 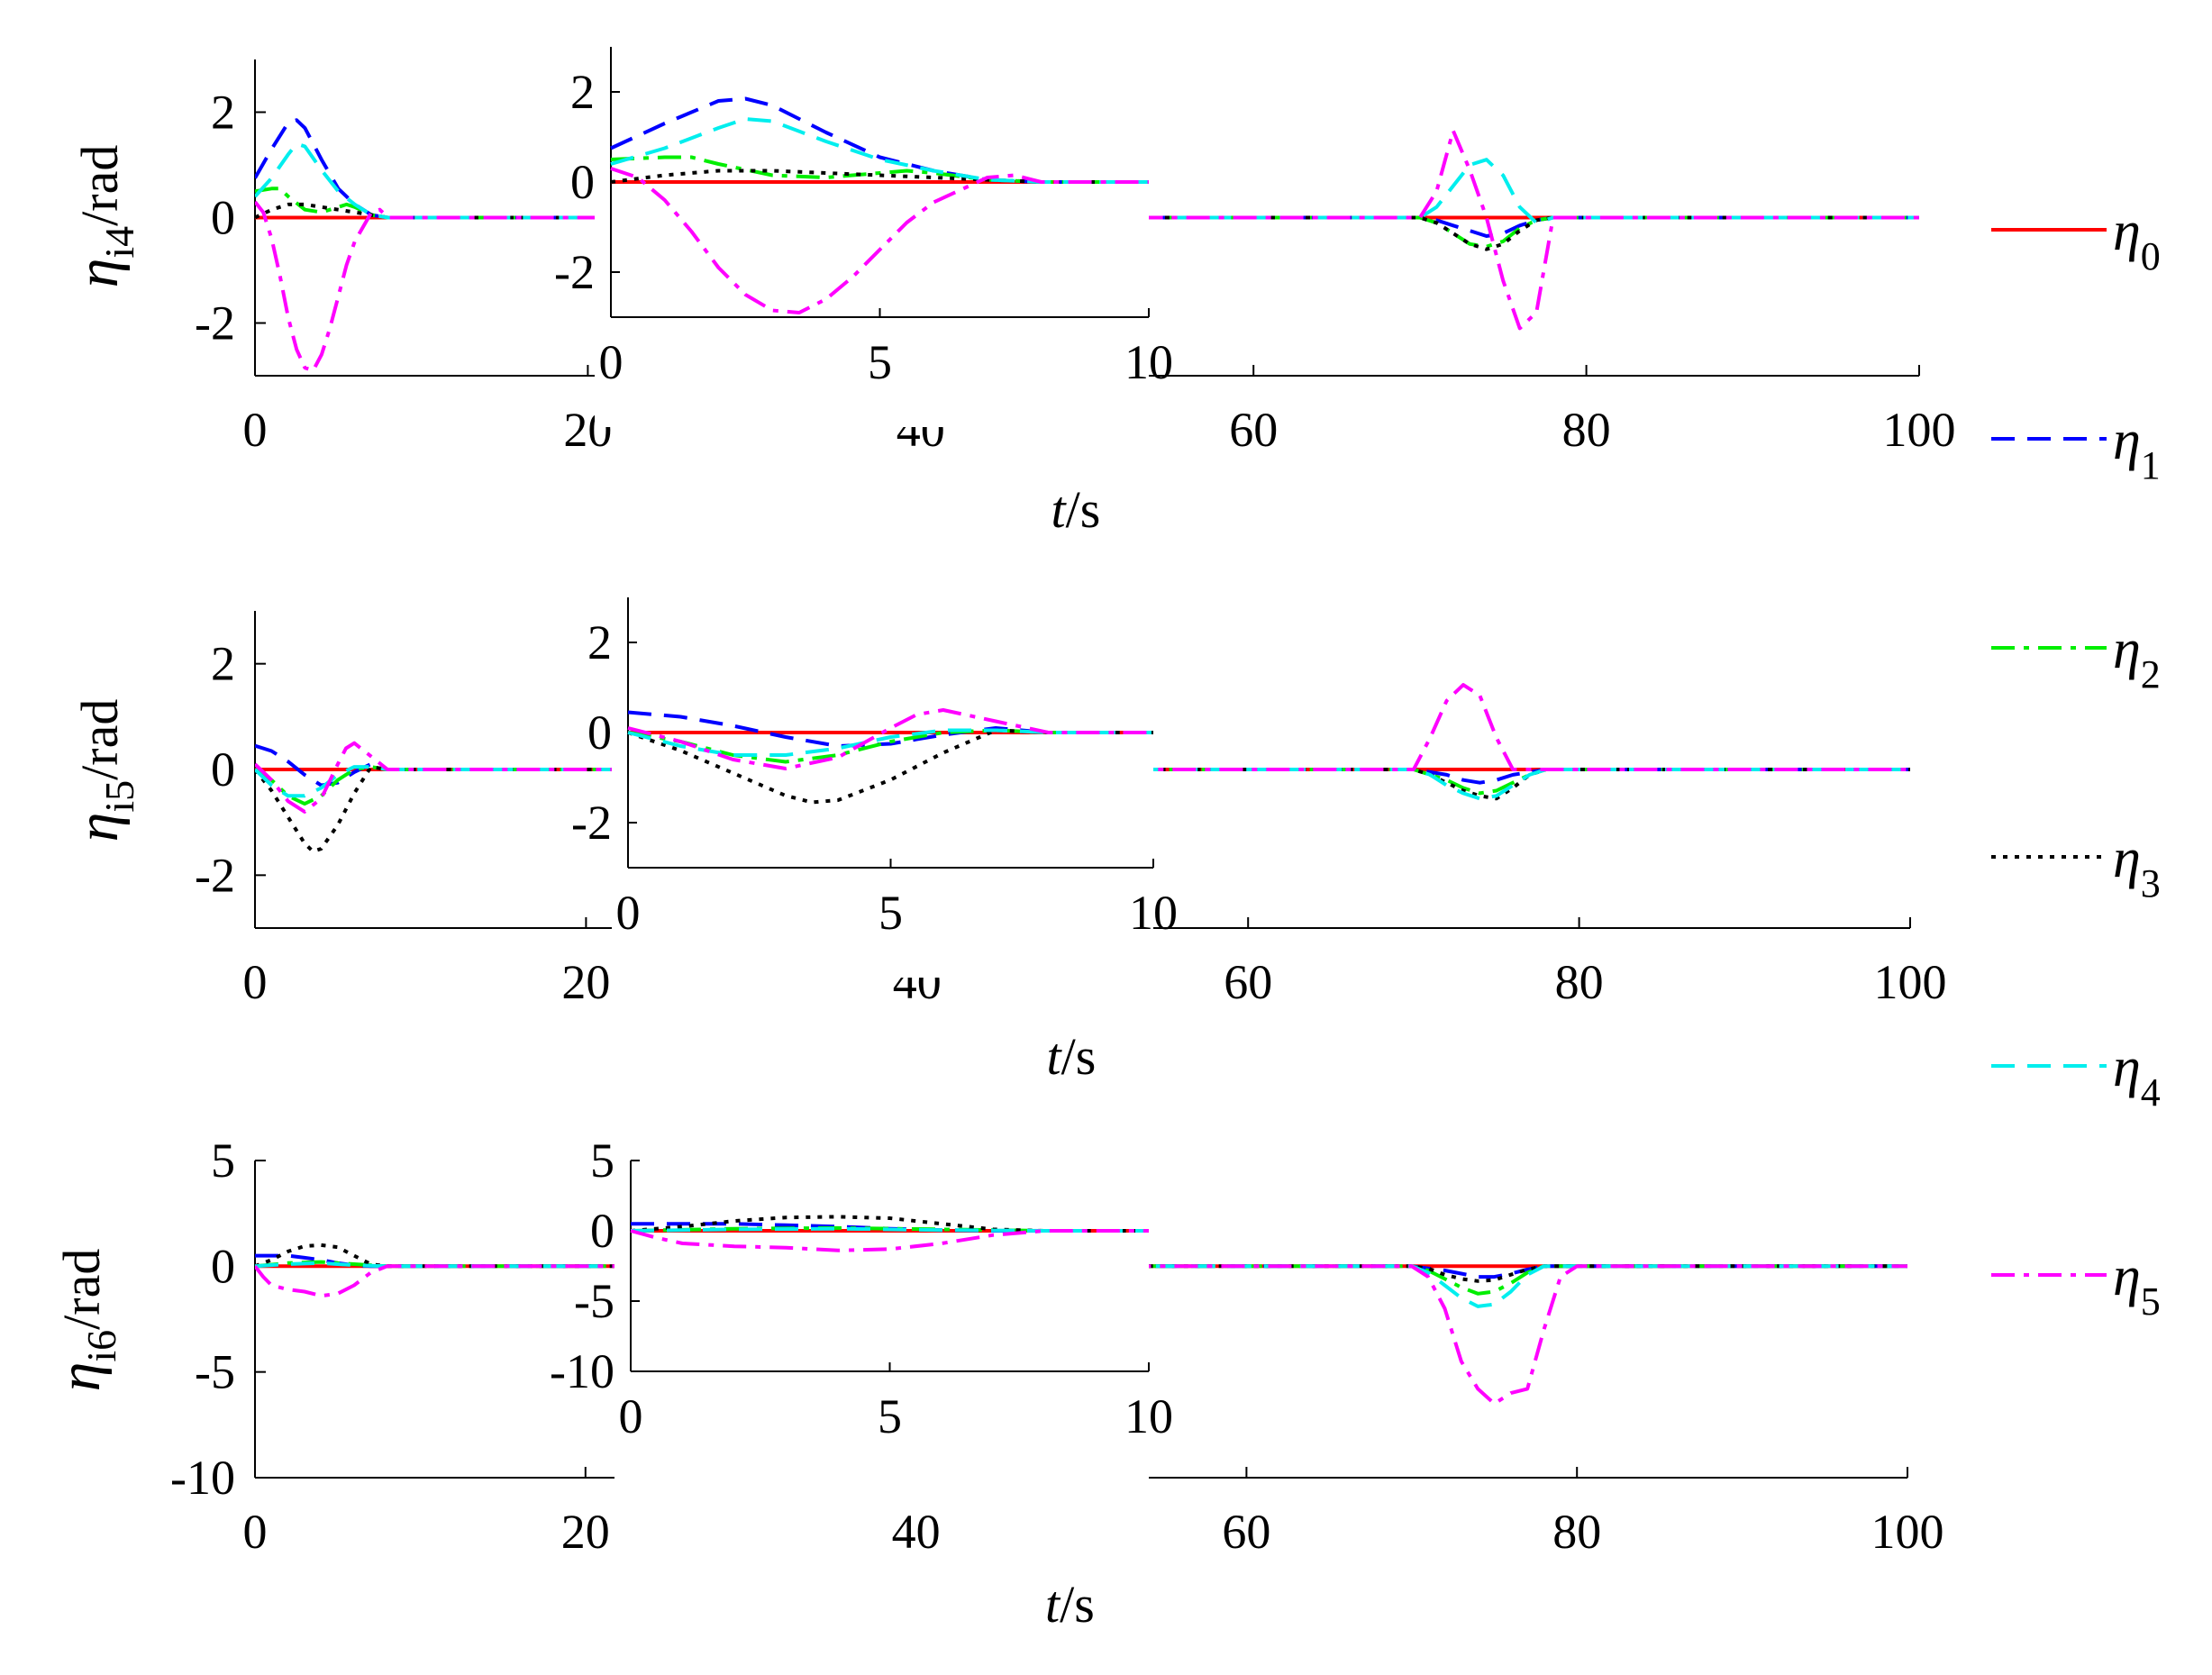 I want to click on y-axis-subscript: i5, so click(x=119, y=796).